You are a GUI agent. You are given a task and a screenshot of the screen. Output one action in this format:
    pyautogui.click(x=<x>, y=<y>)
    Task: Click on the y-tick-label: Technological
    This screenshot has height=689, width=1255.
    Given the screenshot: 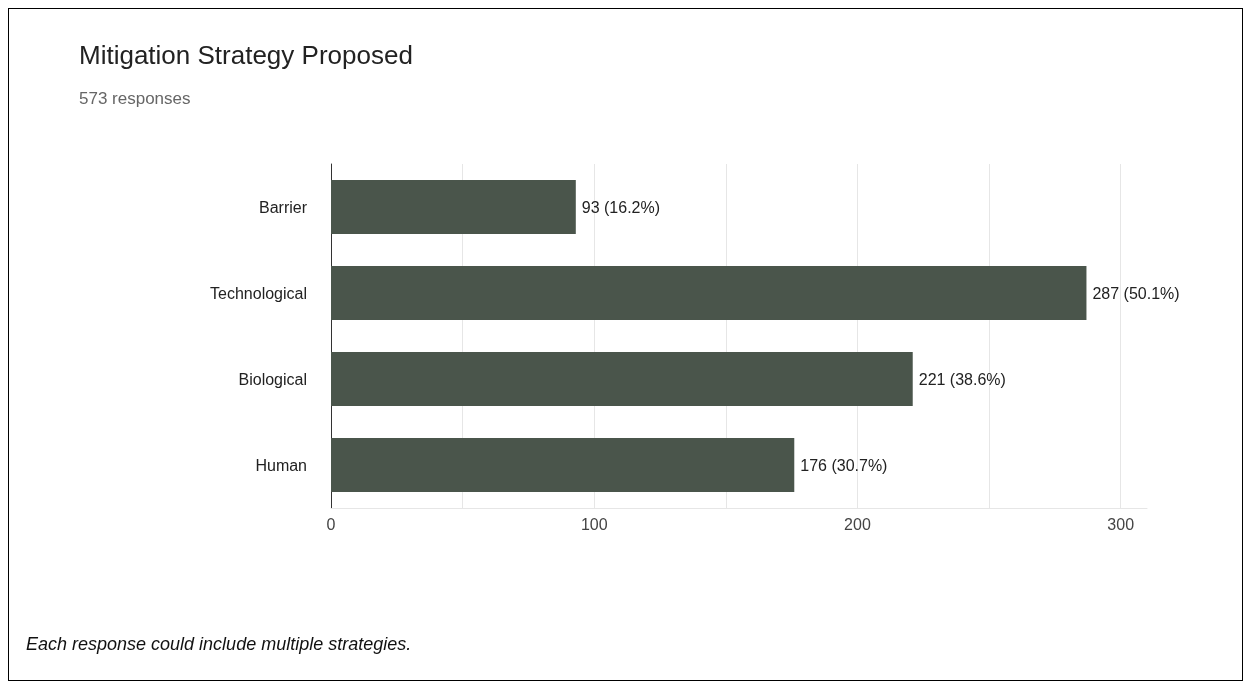 What is the action you would take?
    pyautogui.click(x=258, y=293)
    